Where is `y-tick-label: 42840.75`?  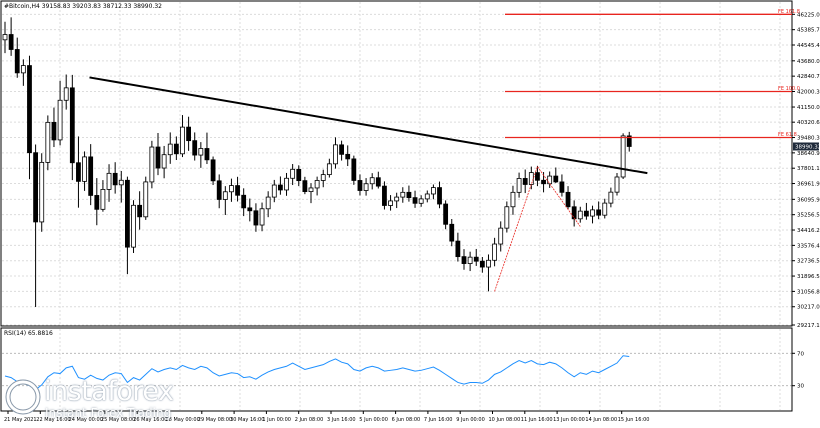
y-tick-label: 42840.75 is located at coordinates (808, 77).